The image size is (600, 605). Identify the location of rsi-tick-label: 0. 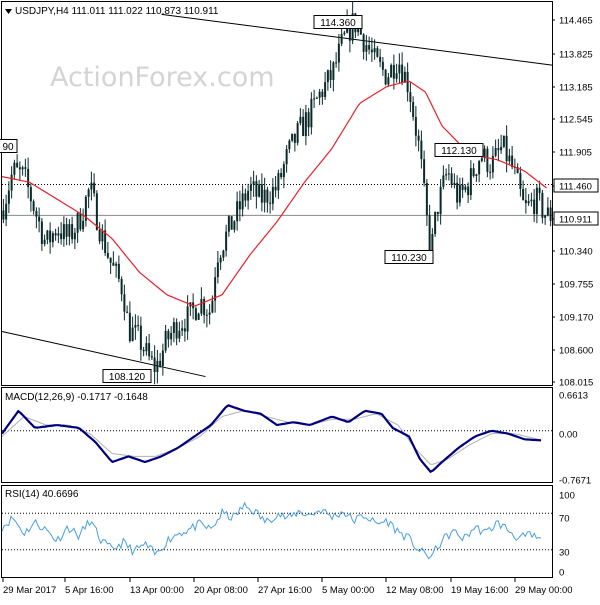
(561, 573).